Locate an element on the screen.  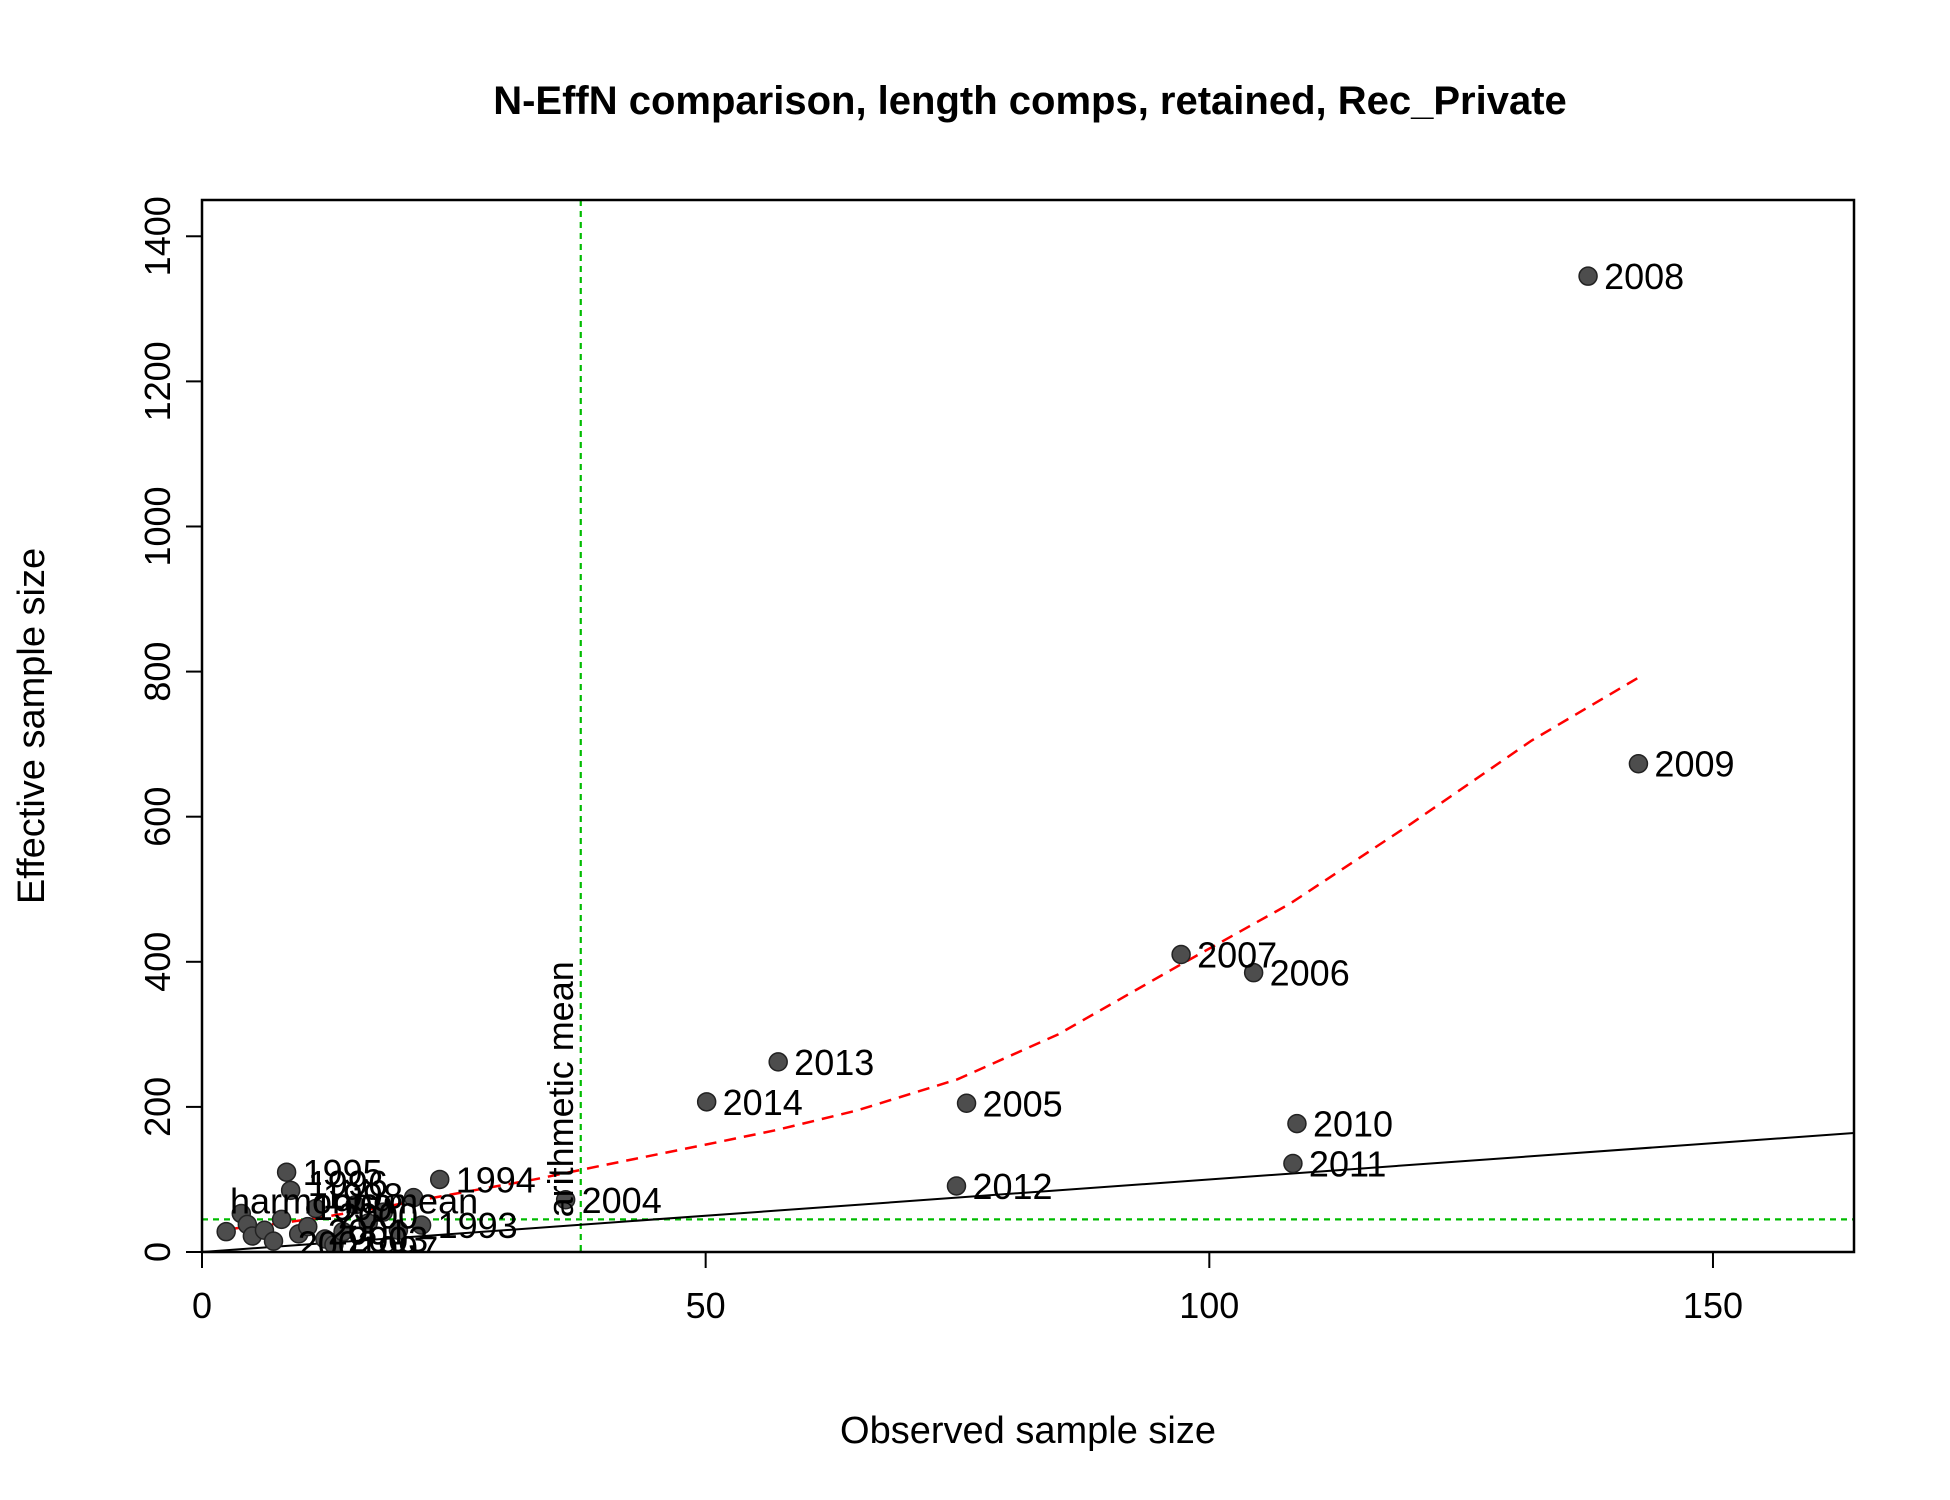
point-label: 2008 is located at coordinates (1644, 276).